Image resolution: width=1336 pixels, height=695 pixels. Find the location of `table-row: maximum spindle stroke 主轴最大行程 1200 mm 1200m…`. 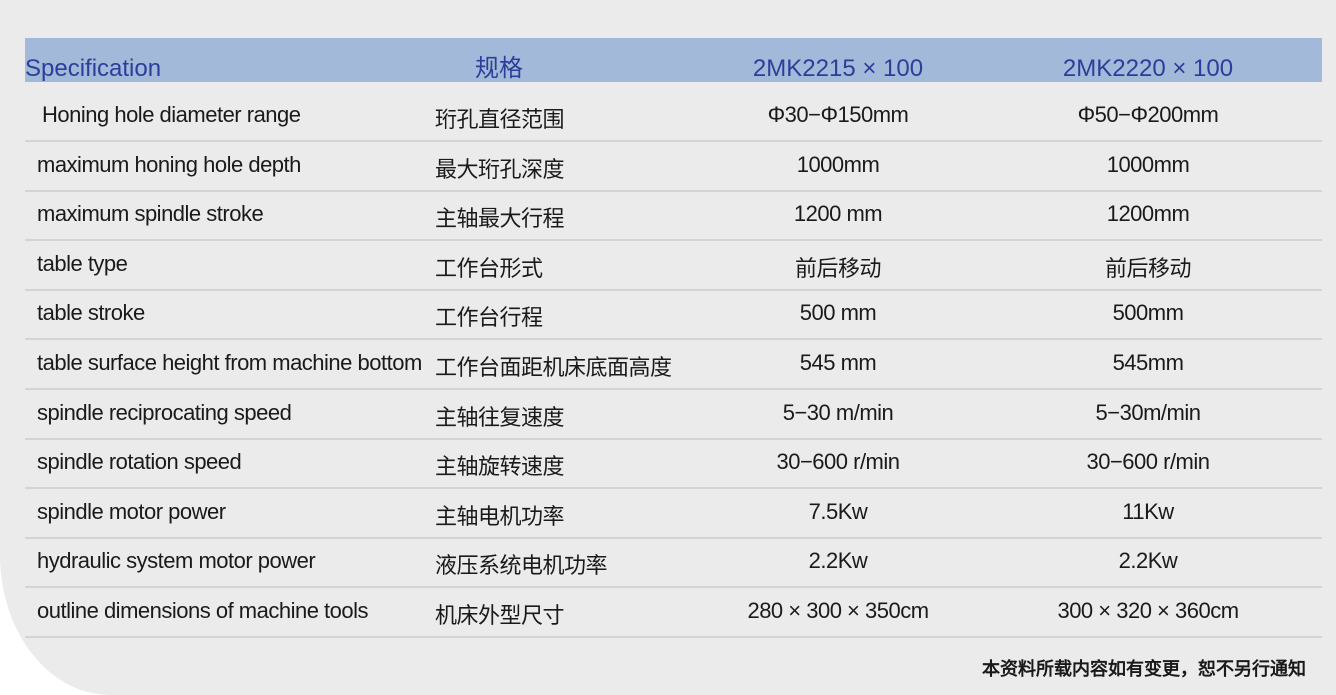

table-row: maximum spindle stroke 主轴最大行程 1200 mm 1200m… is located at coordinates (673, 215).